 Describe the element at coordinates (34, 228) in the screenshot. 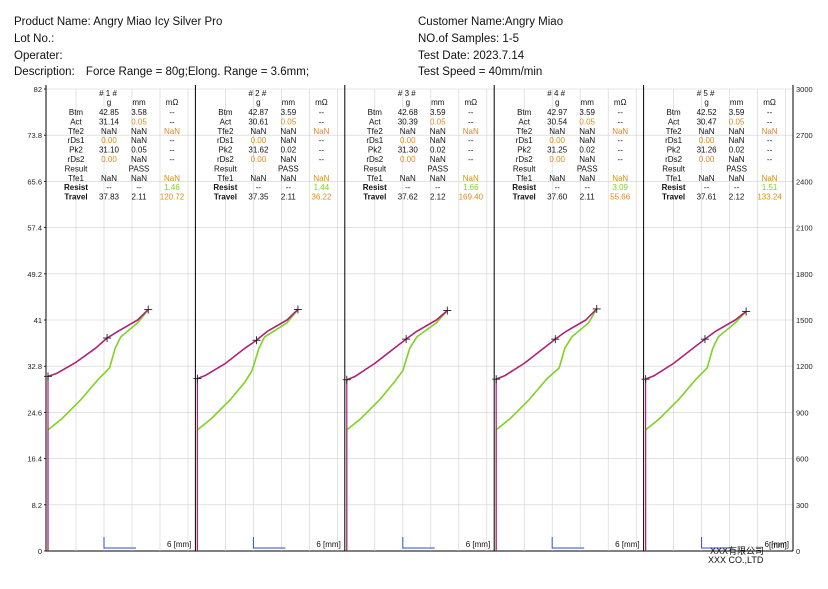

I see `left-axis-tick-label: 57.4` at that location.